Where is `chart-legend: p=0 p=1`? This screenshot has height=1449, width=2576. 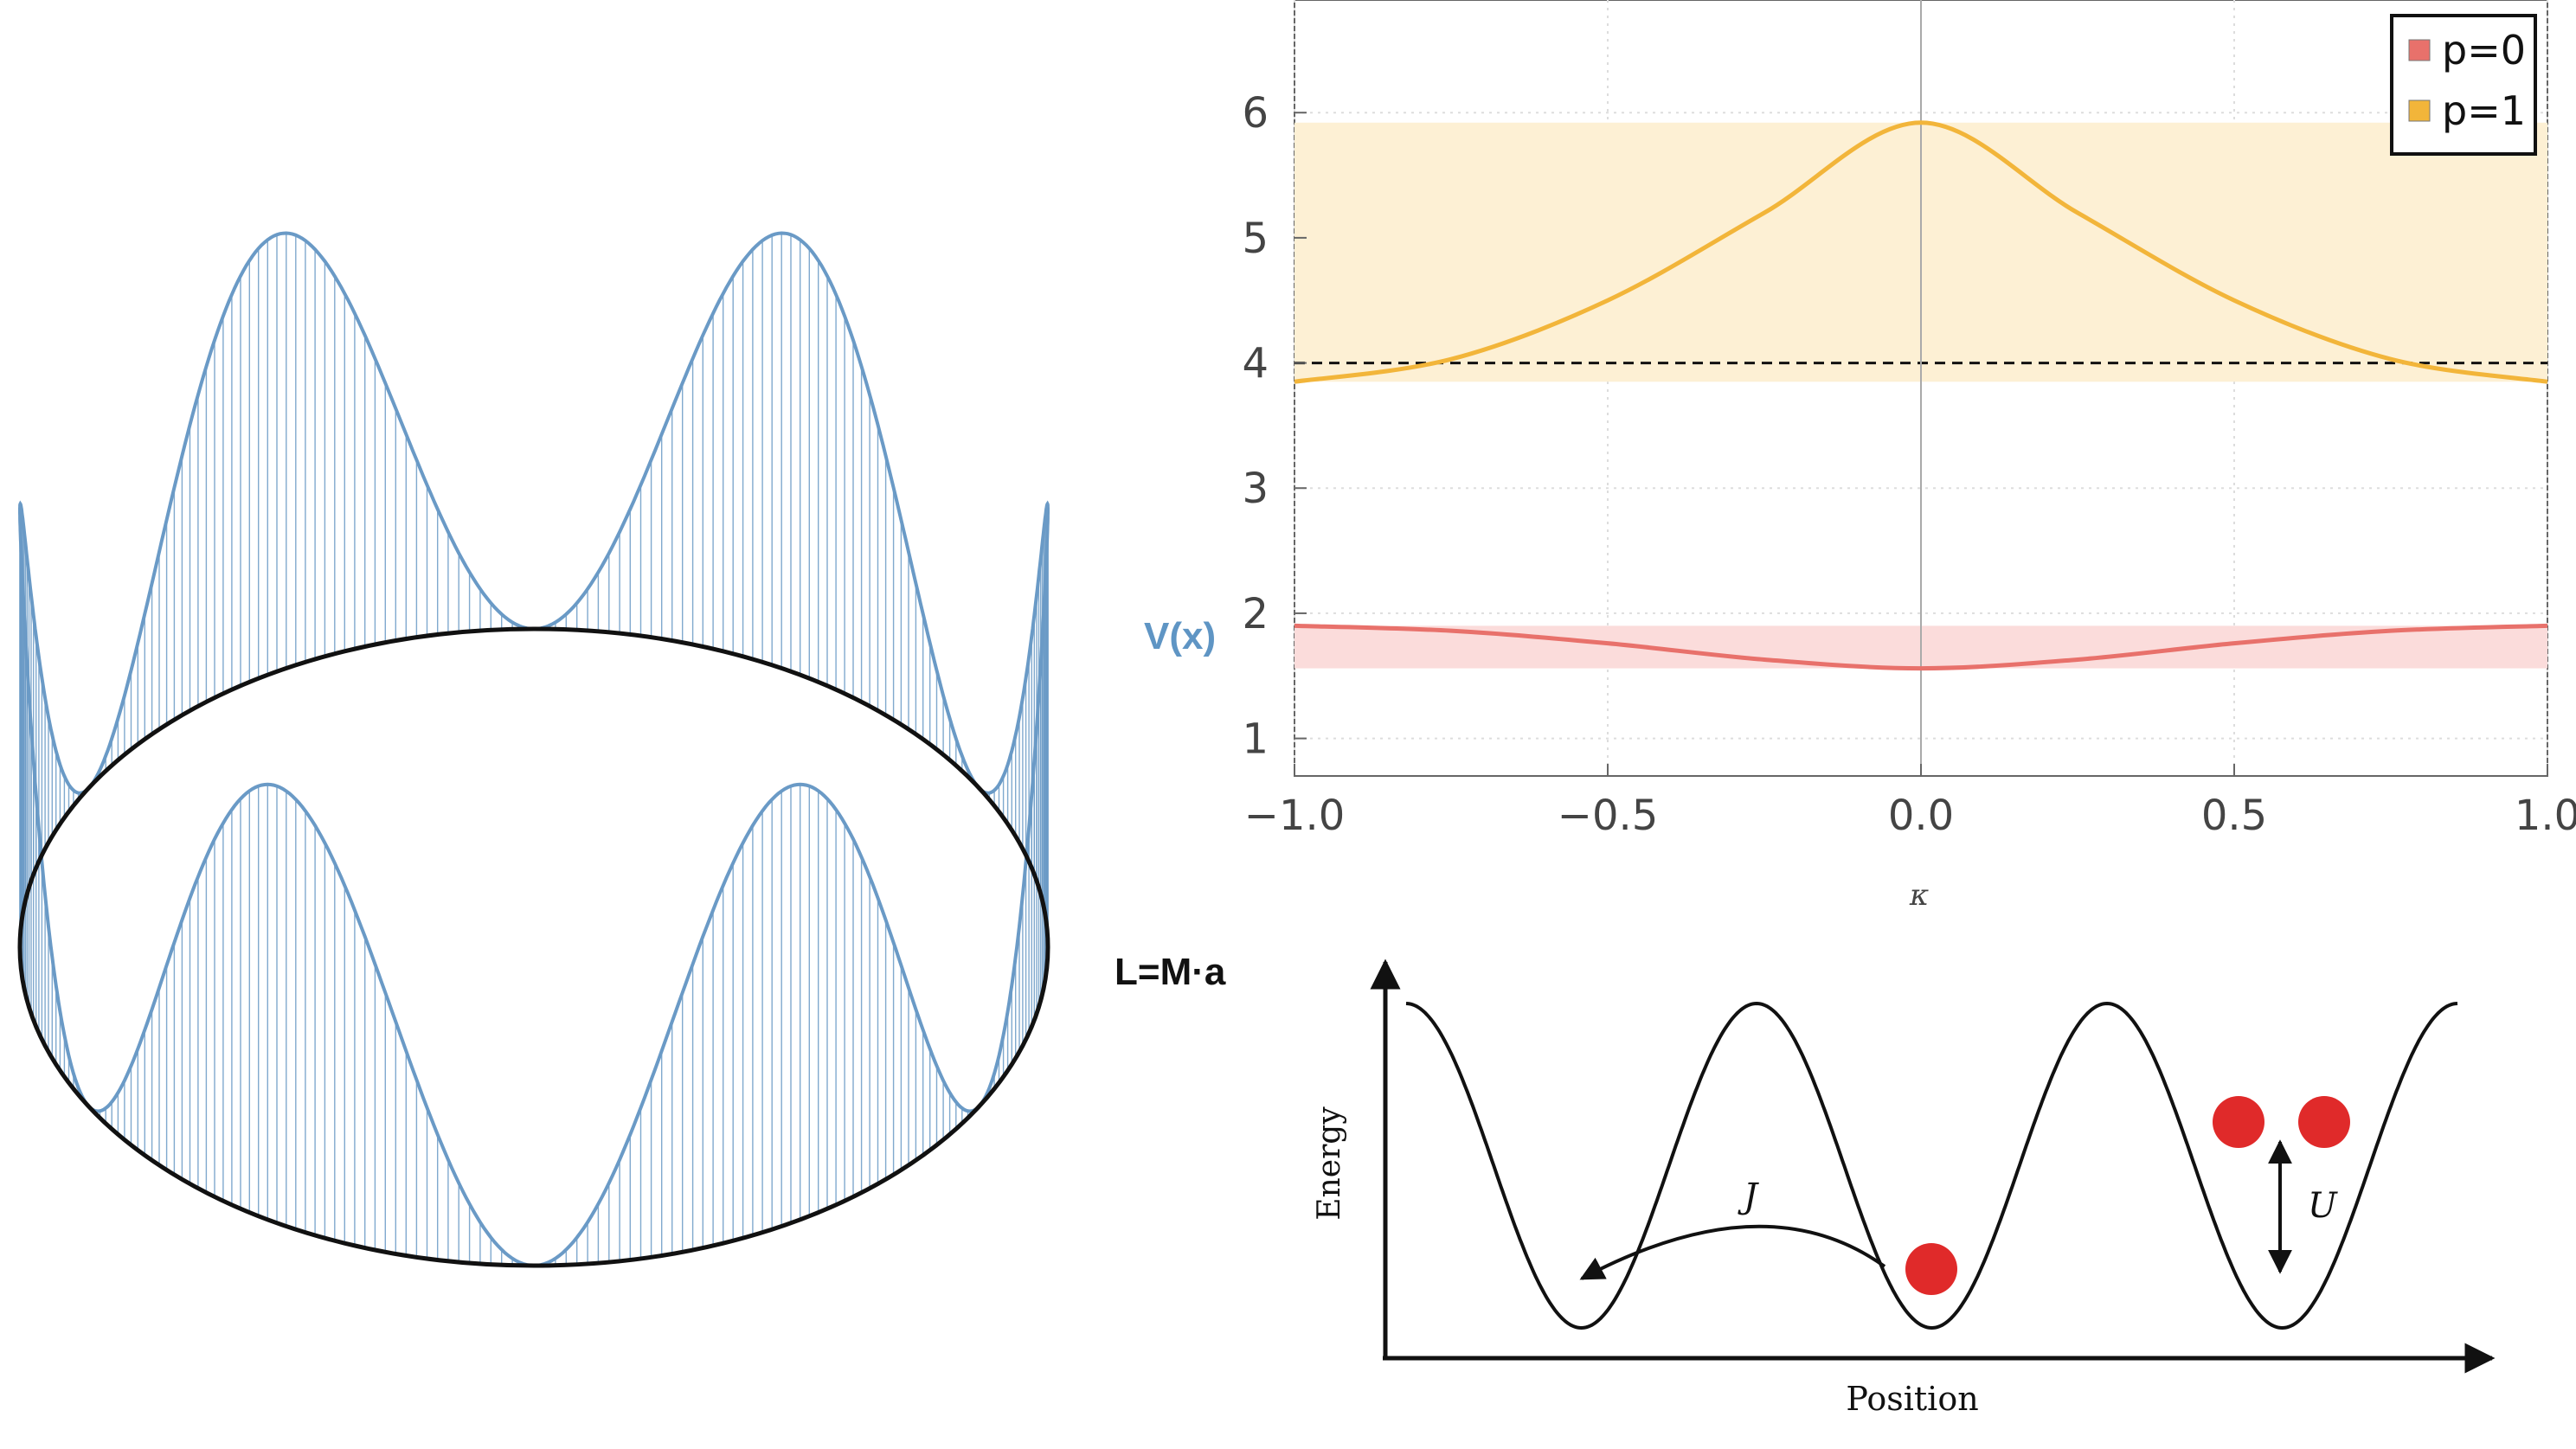 chart-legend: p=0 p=1 is located at coordinates (2463, 85).